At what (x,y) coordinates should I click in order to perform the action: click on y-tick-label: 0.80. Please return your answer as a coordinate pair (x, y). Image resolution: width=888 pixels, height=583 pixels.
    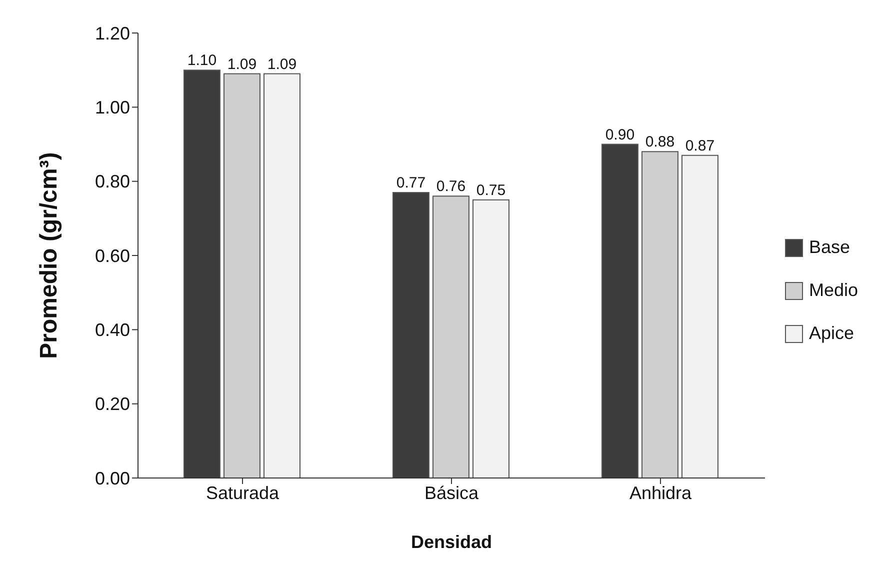
    Looking at the image, I should click on (112, 182).